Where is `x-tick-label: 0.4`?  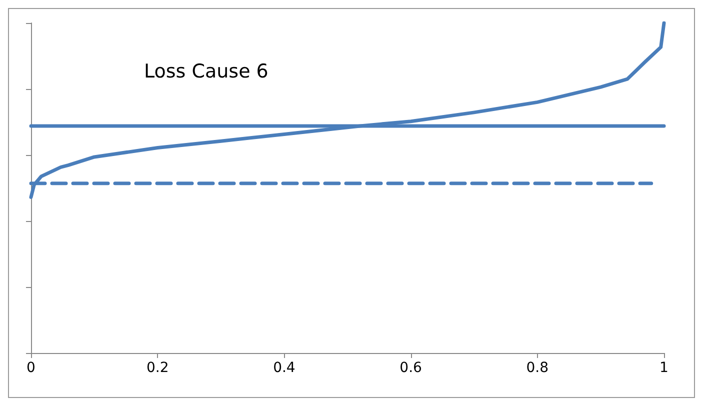 x-tick-label: 0.4 is located at coordinates (284, 368).